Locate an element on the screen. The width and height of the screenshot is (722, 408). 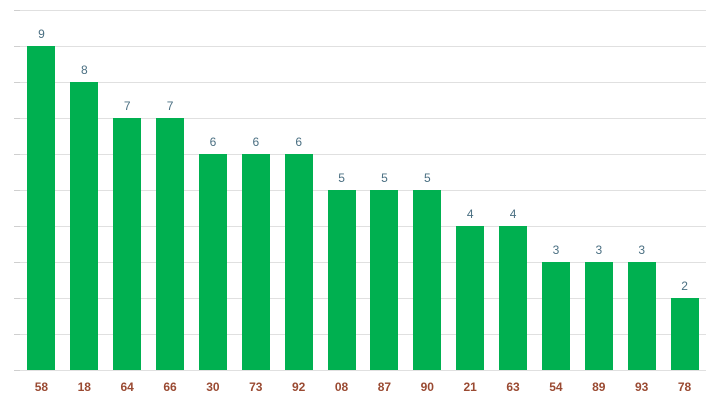
x-tick-label-87: 87 is located at coordinates (385, 387).